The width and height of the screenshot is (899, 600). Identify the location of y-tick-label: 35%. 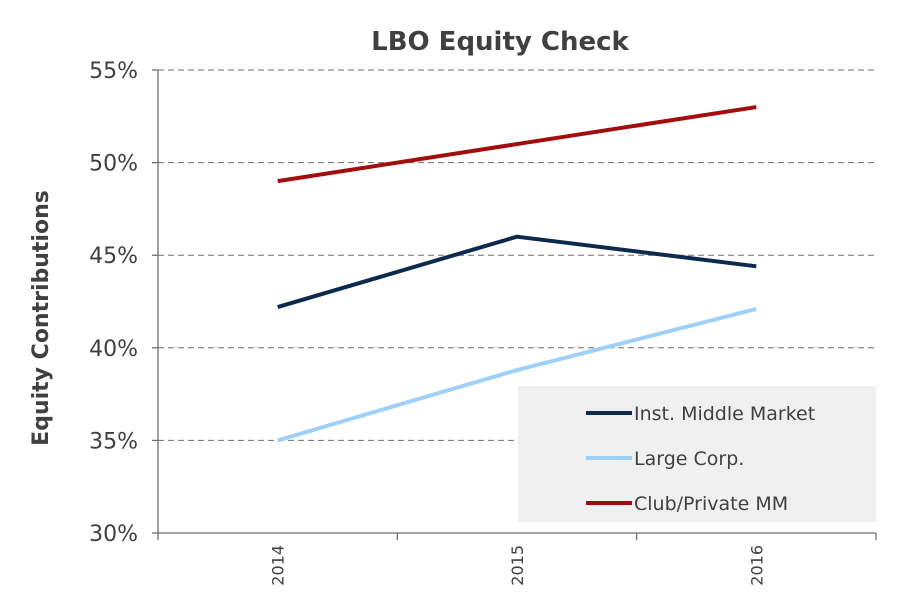
(113, 441).